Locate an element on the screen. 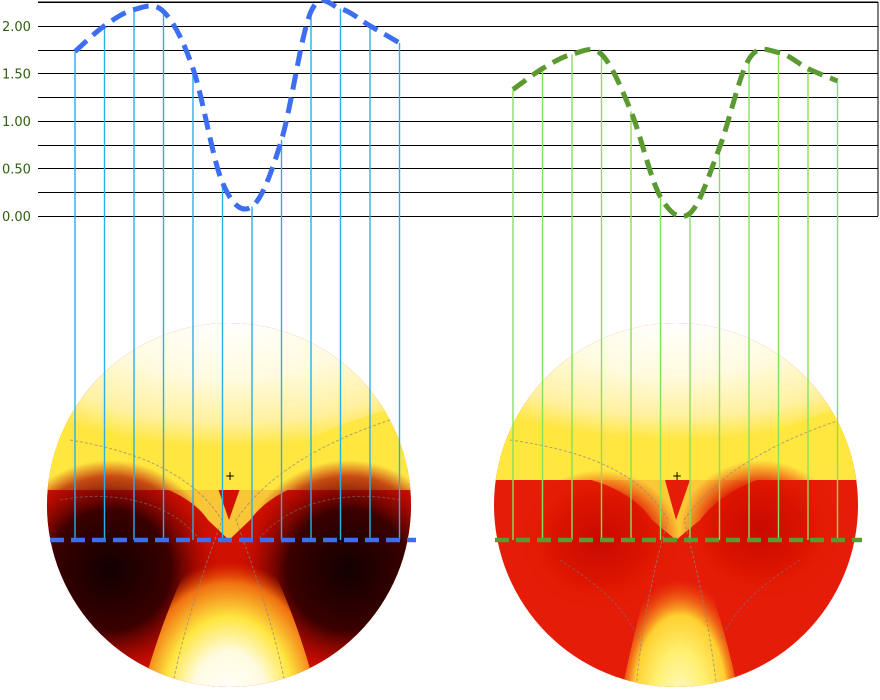 This screenshot has width=880, height=700. y-tick-label: 0.00 is located at coordinates (16, 217).